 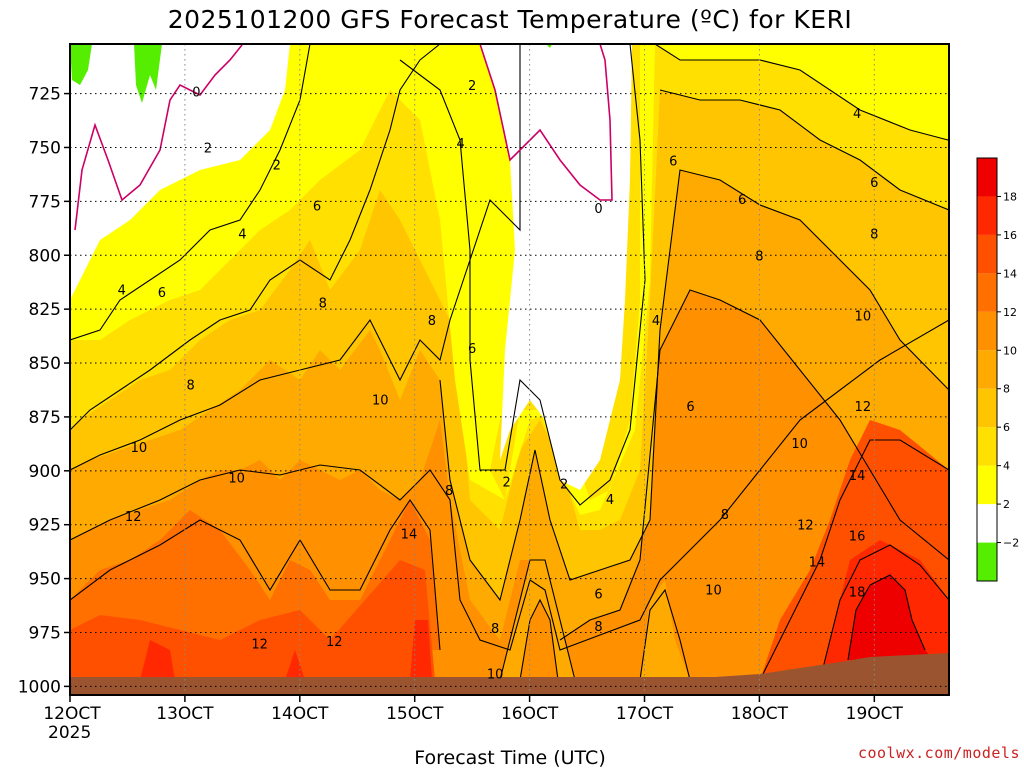 I want to click on x-tick-label: 19OCT, so click(x=875, y=714).